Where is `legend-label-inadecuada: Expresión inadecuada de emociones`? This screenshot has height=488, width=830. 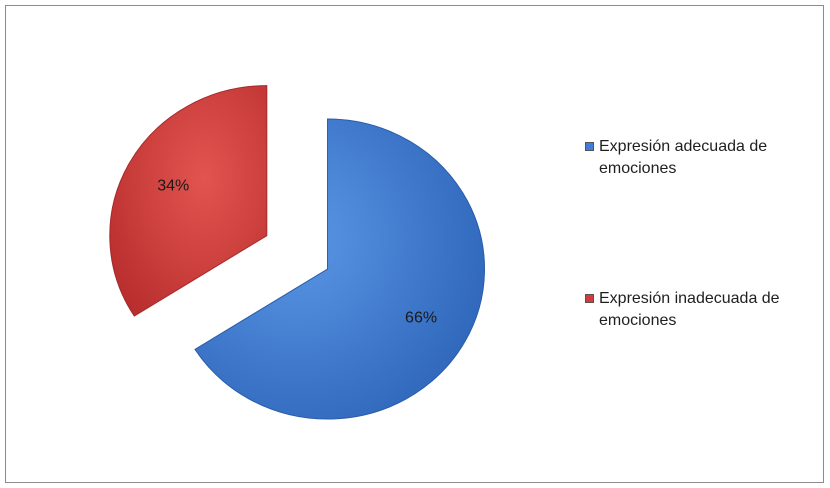 legend-label-inadecuada: Expresión inadecuada de emociones is located at coordinates (689, 309).